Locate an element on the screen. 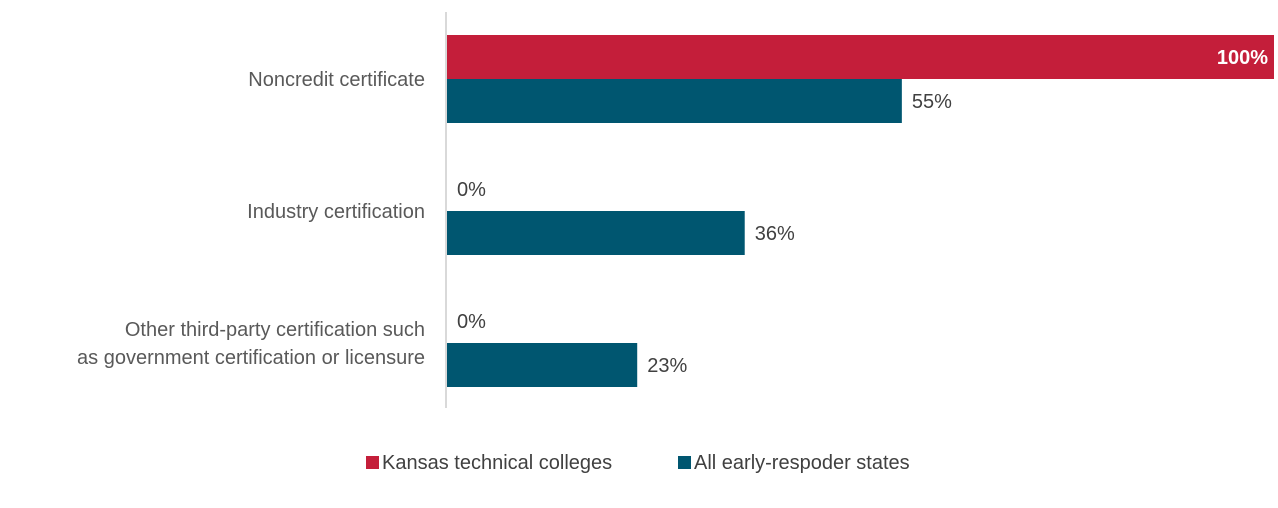 This screenshot has width=1278, height=508. legend-label: All early-respoder states is located at coordinates (802, 463).